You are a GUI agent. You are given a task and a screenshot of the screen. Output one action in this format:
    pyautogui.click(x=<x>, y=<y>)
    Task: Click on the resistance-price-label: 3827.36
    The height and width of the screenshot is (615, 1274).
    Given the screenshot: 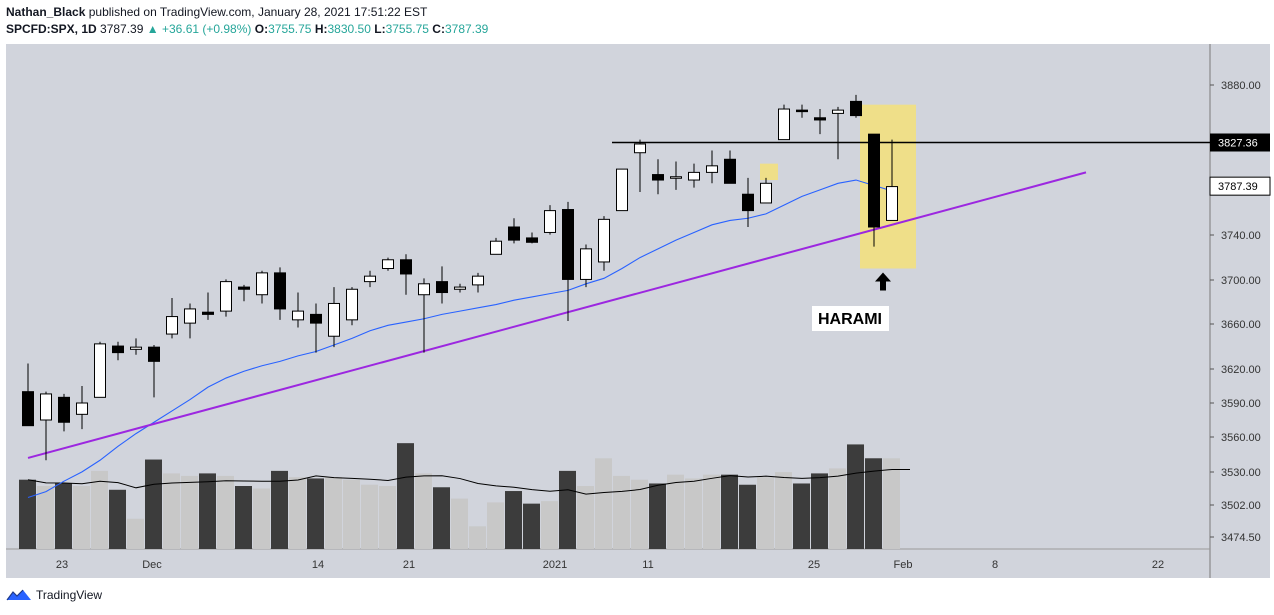 What is the action you would take?
    pyautogui.click(x=1238, y=143)
    